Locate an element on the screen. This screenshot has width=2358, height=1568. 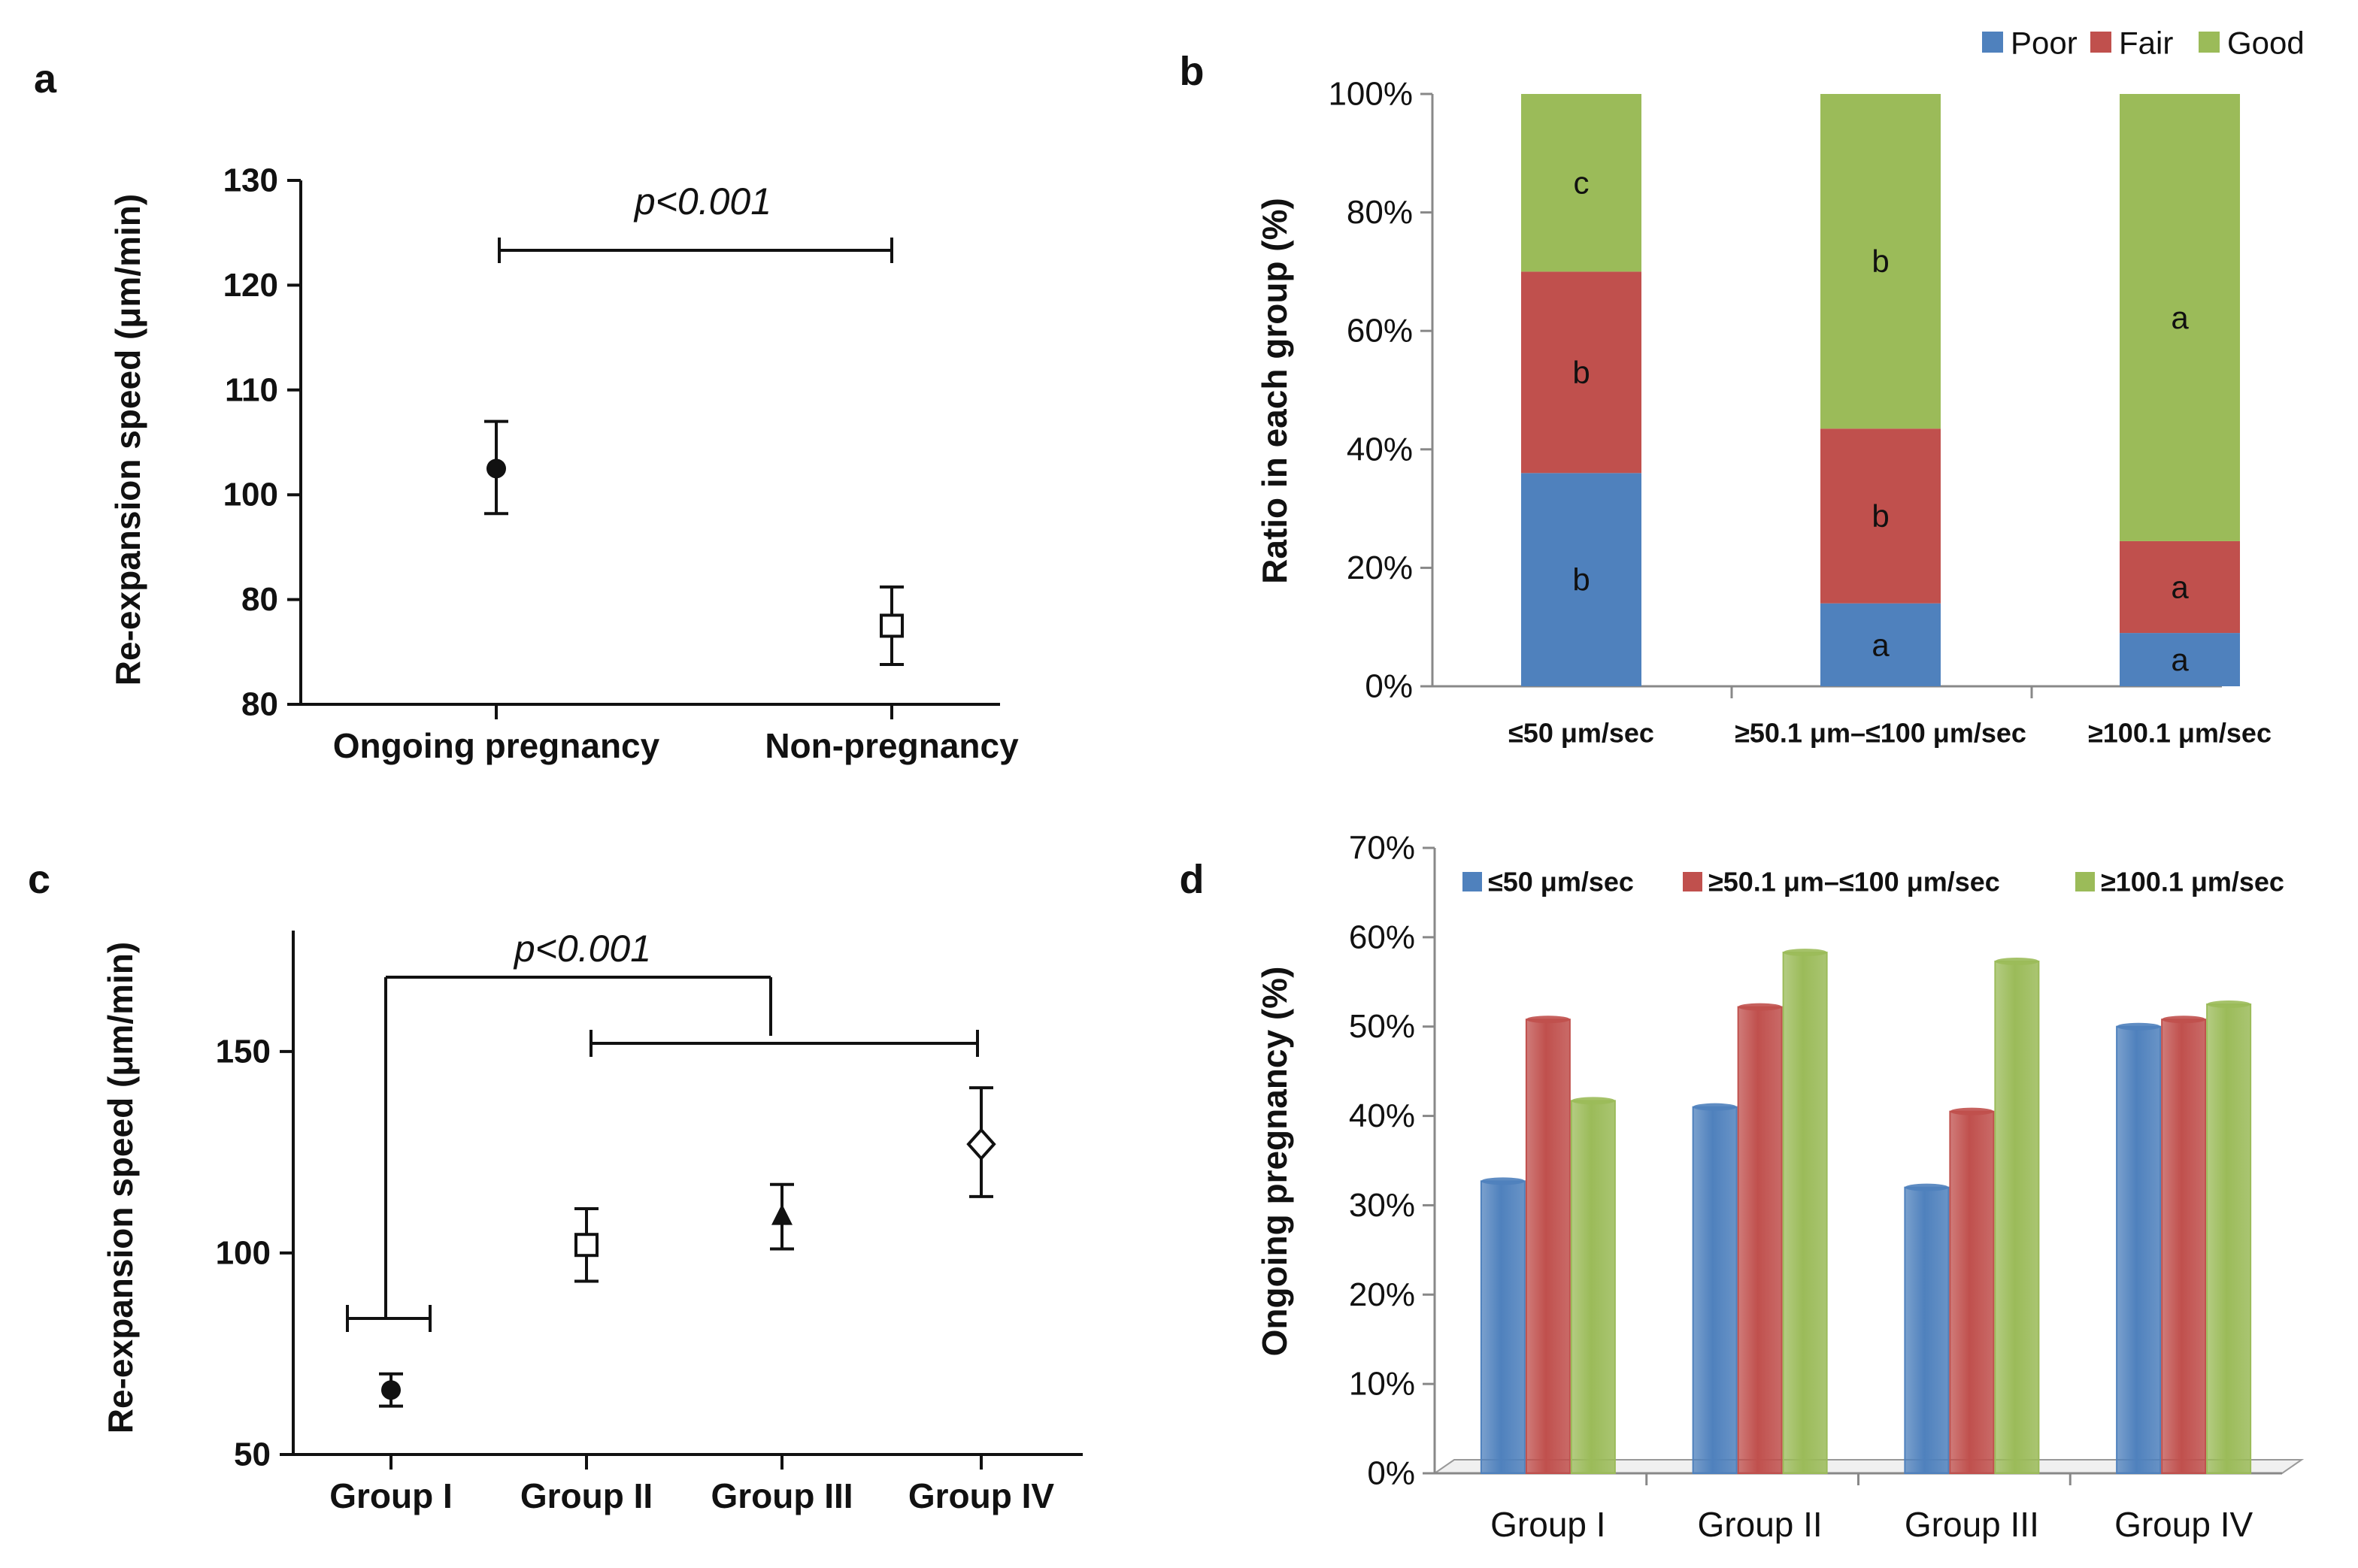
panel-d-y-label: Ongoing pregnancy (%) is located at coordinates (1274, 1162).